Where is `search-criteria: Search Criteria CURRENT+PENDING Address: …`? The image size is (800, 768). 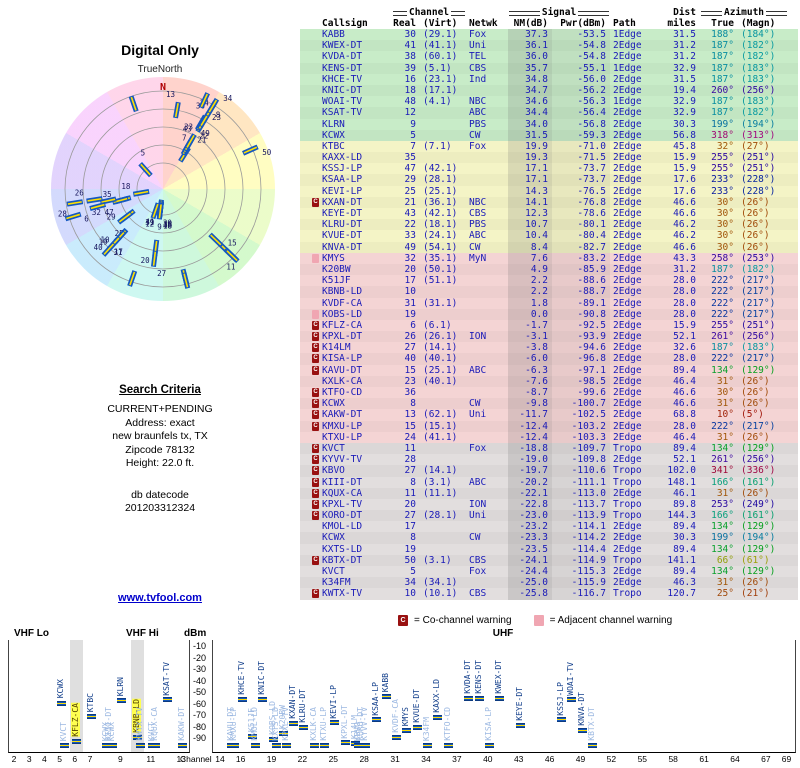 search-criteria: Search Criteria CURRENT+PENDING Address: … is located at coordinates (160, 450).